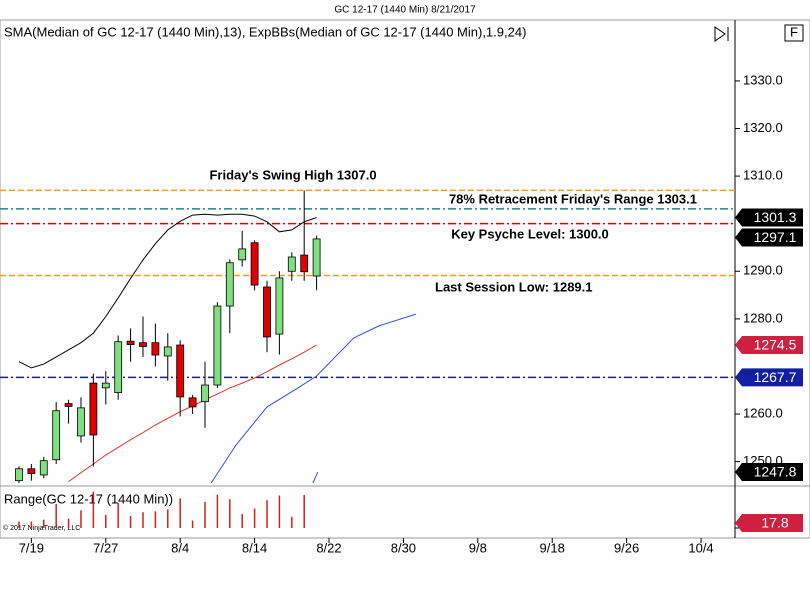 Image resolution: width=810 pixels, height=596 pixels. I want to click on price-marker: 1301.3, so click(769, 217).